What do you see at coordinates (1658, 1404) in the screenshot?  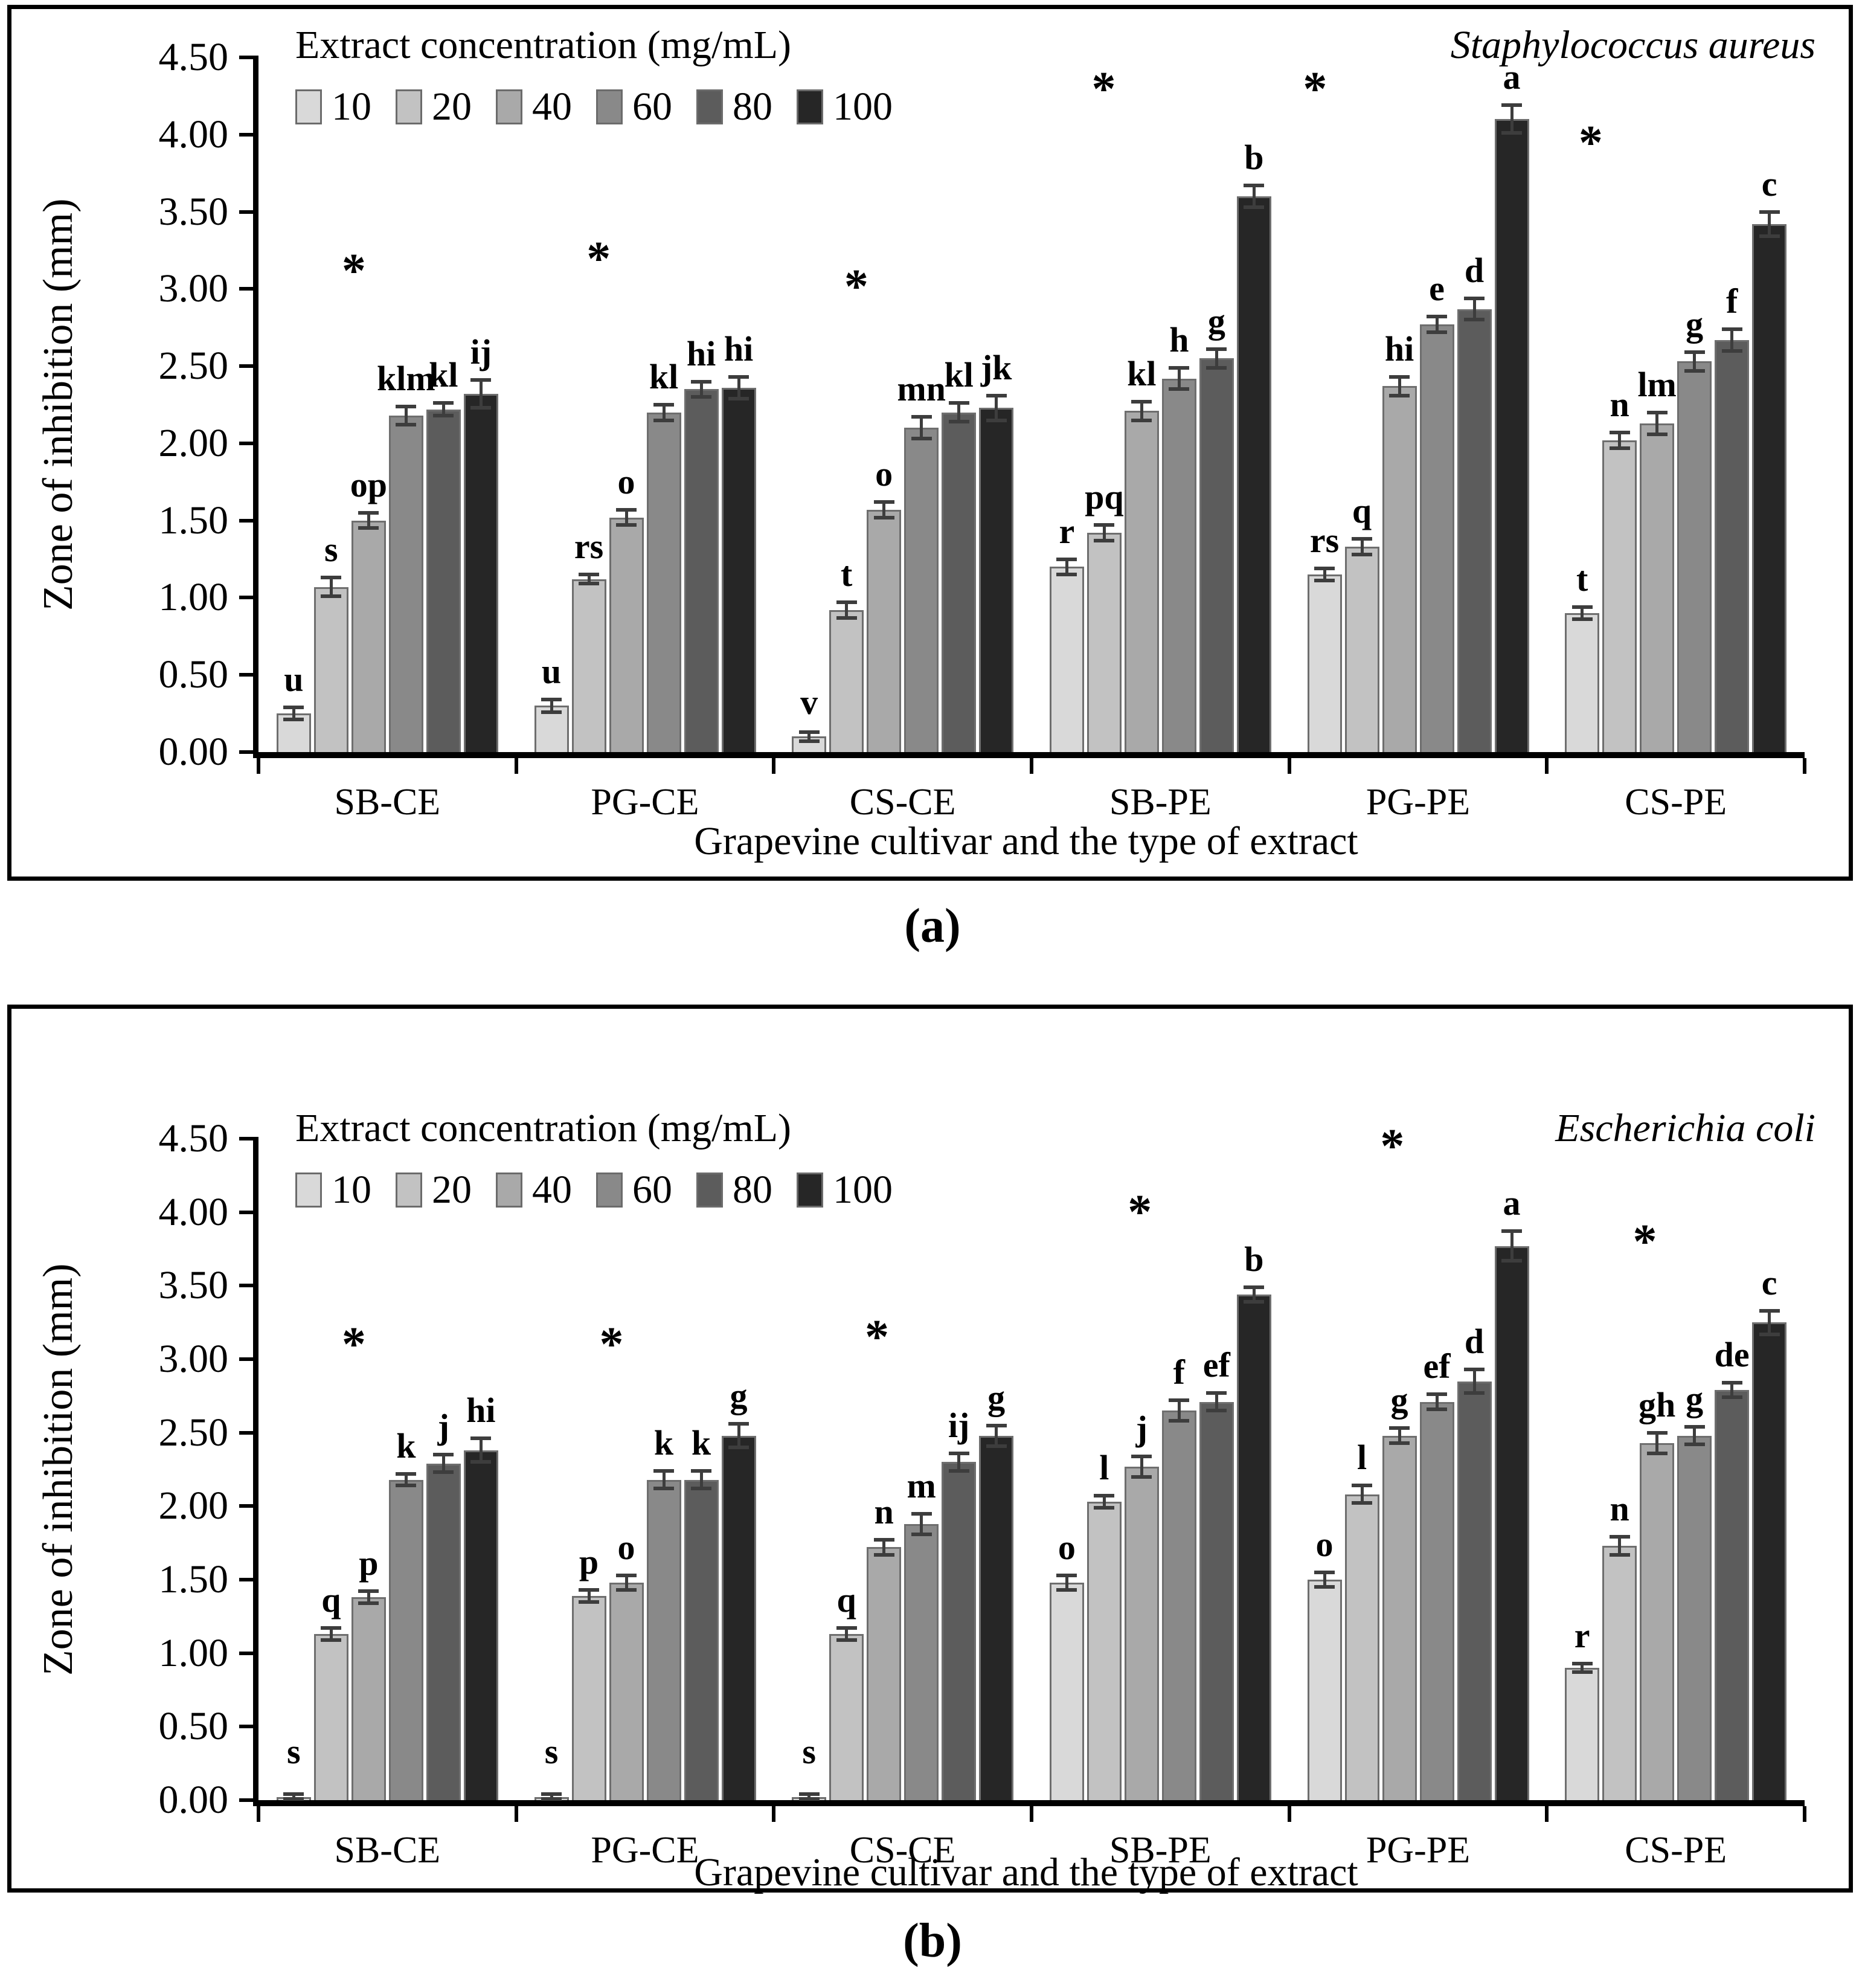 I see `significance-letter: gh` at bounding box center [1658, 1404].